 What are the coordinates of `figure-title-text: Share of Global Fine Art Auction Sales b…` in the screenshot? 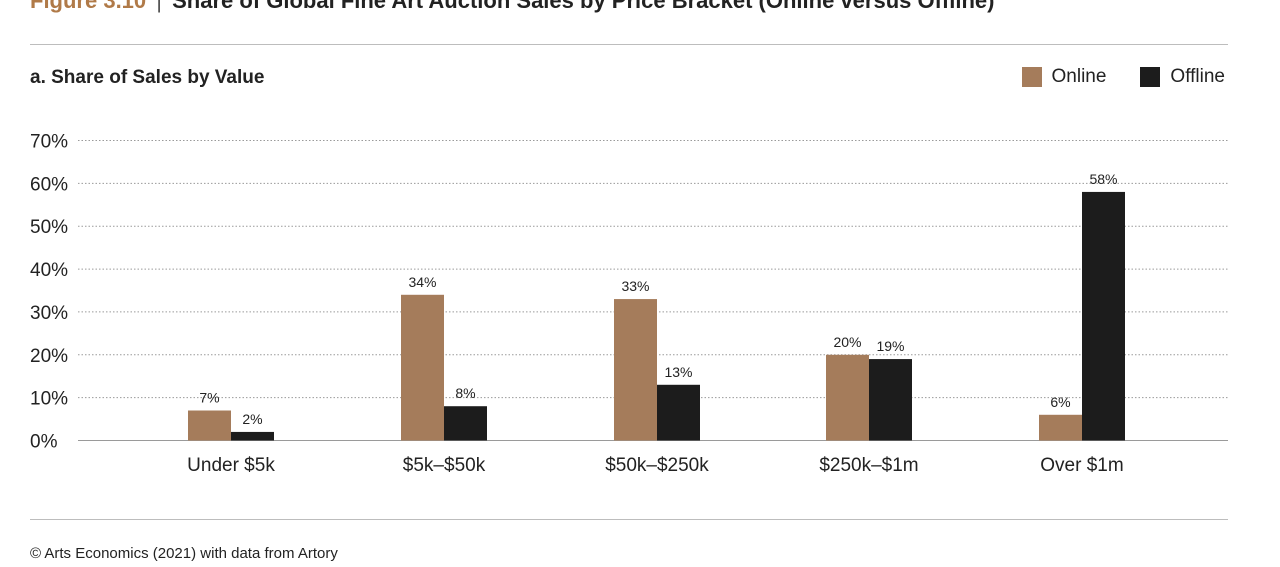 It's located at (583, 6).